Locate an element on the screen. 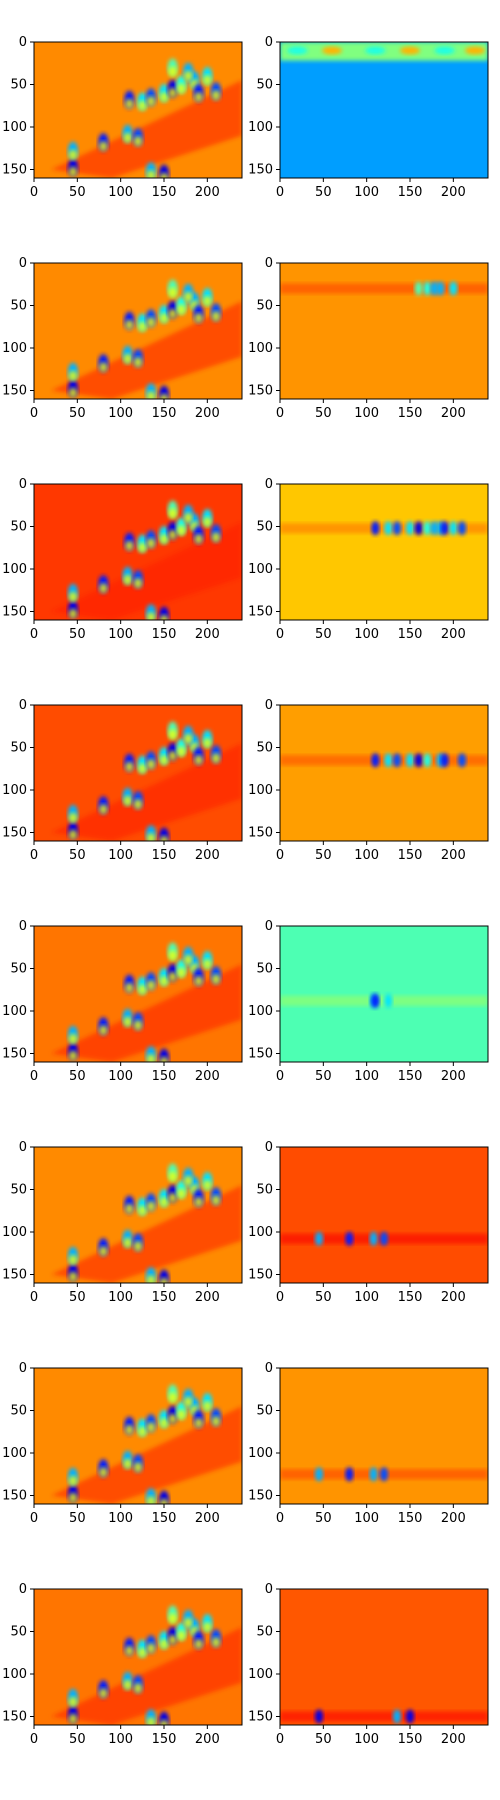  x-tick-label: 0 is located at coordinates (280, 1076).